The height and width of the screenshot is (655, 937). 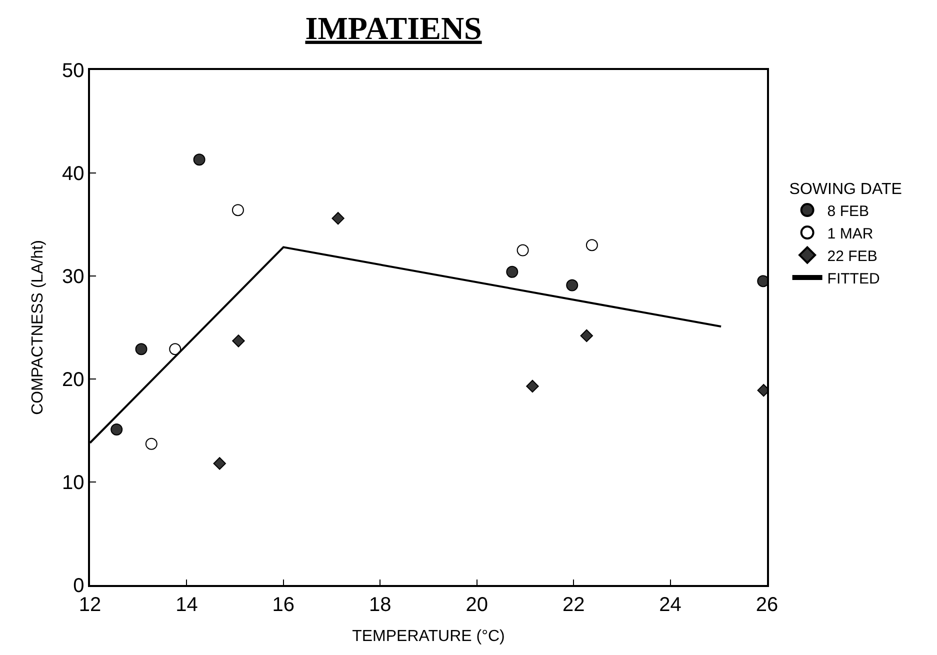 I want to click on y-tick-label: 50, so click(x=73, y=71).